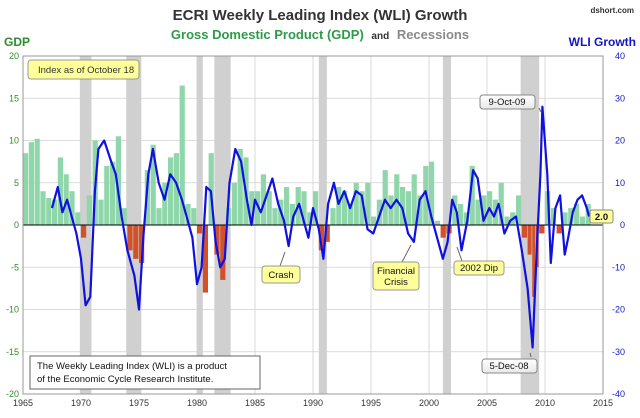 Image resolution: width=640 pixels, height=418 pixels. Describe the element at coordinates (618, 267) in the screenshot. I see `right-tick-label: -10` at that location.